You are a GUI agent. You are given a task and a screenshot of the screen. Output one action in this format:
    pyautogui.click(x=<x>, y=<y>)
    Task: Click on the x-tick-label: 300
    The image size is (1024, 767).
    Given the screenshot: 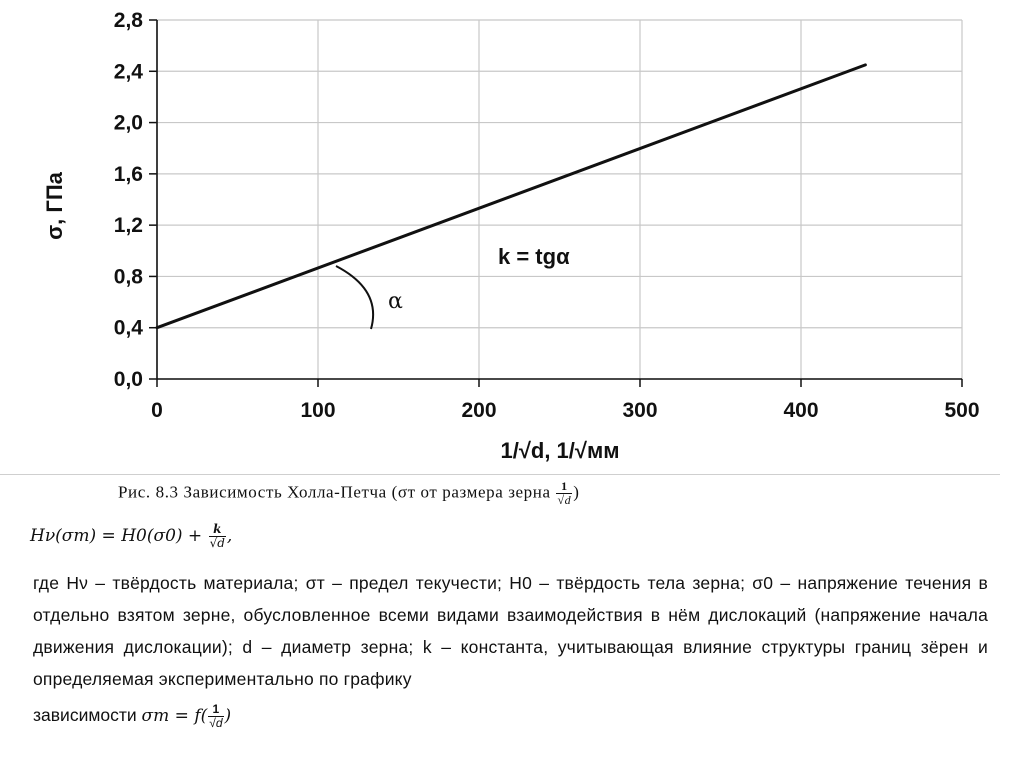 What is the action you would take?
    pyautogui.click(x=639, y=410)
    